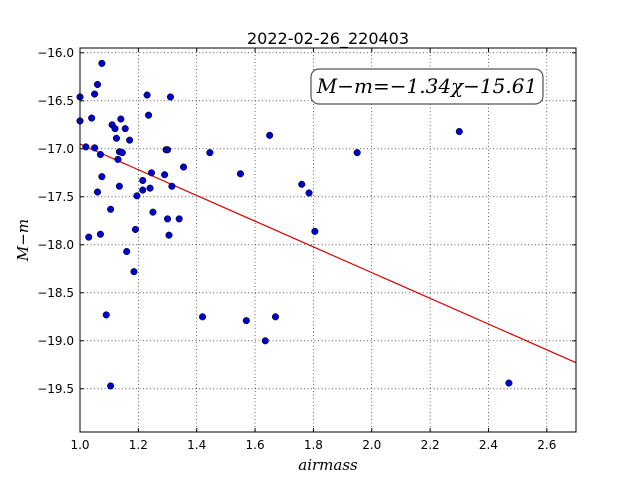 This screenshot has width=640, height=480. Describe the element at coordinates (23, 240) in the screenshot. I see `y-axis-label: M−m` at that location.